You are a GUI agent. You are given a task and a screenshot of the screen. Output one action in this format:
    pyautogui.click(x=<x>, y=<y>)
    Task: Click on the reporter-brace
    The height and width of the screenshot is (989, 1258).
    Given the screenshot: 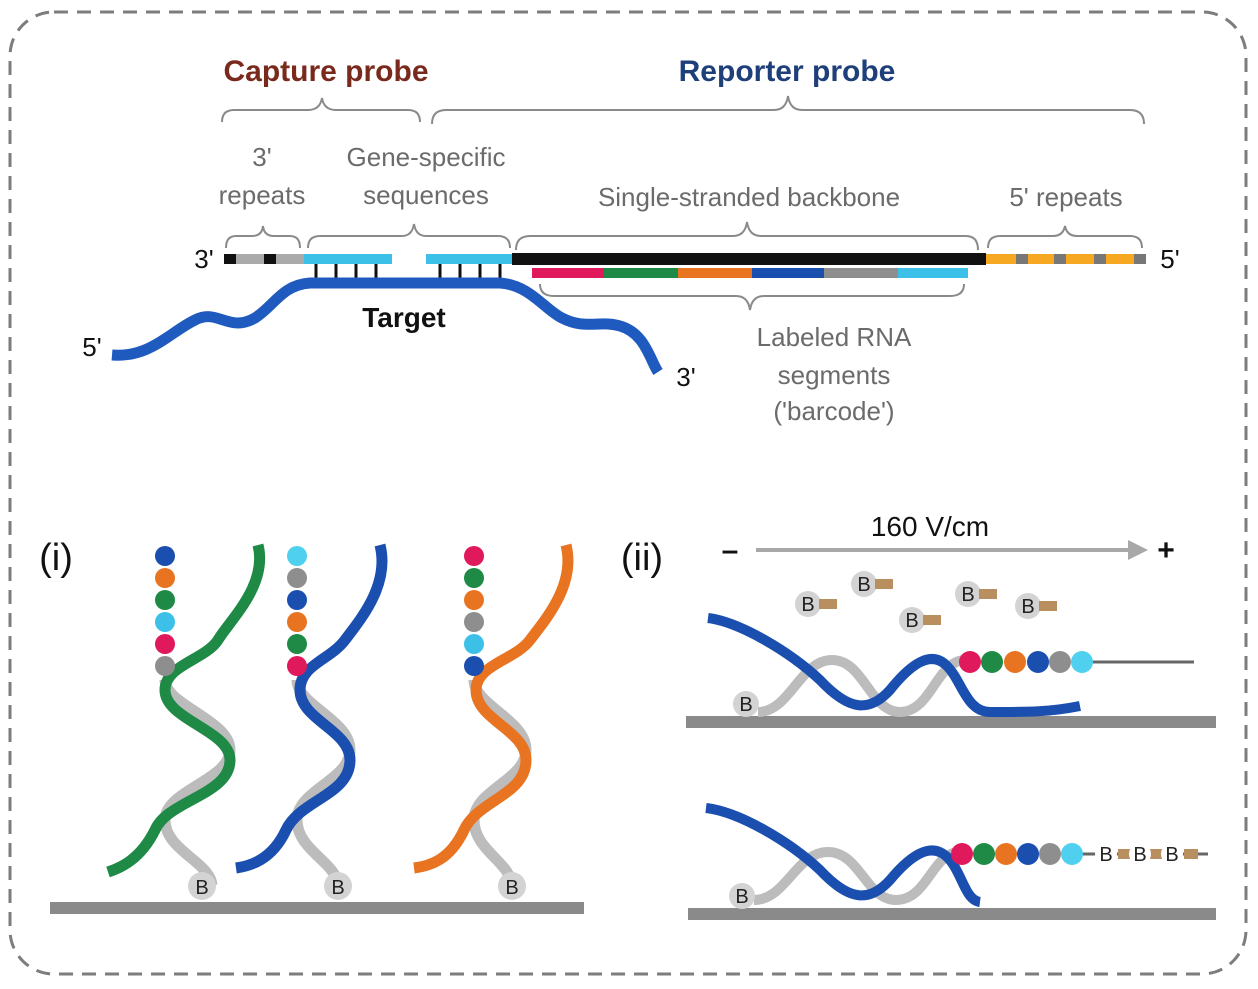 What is the action you would take?
    pyautogui.click(x=788, y=110)
    